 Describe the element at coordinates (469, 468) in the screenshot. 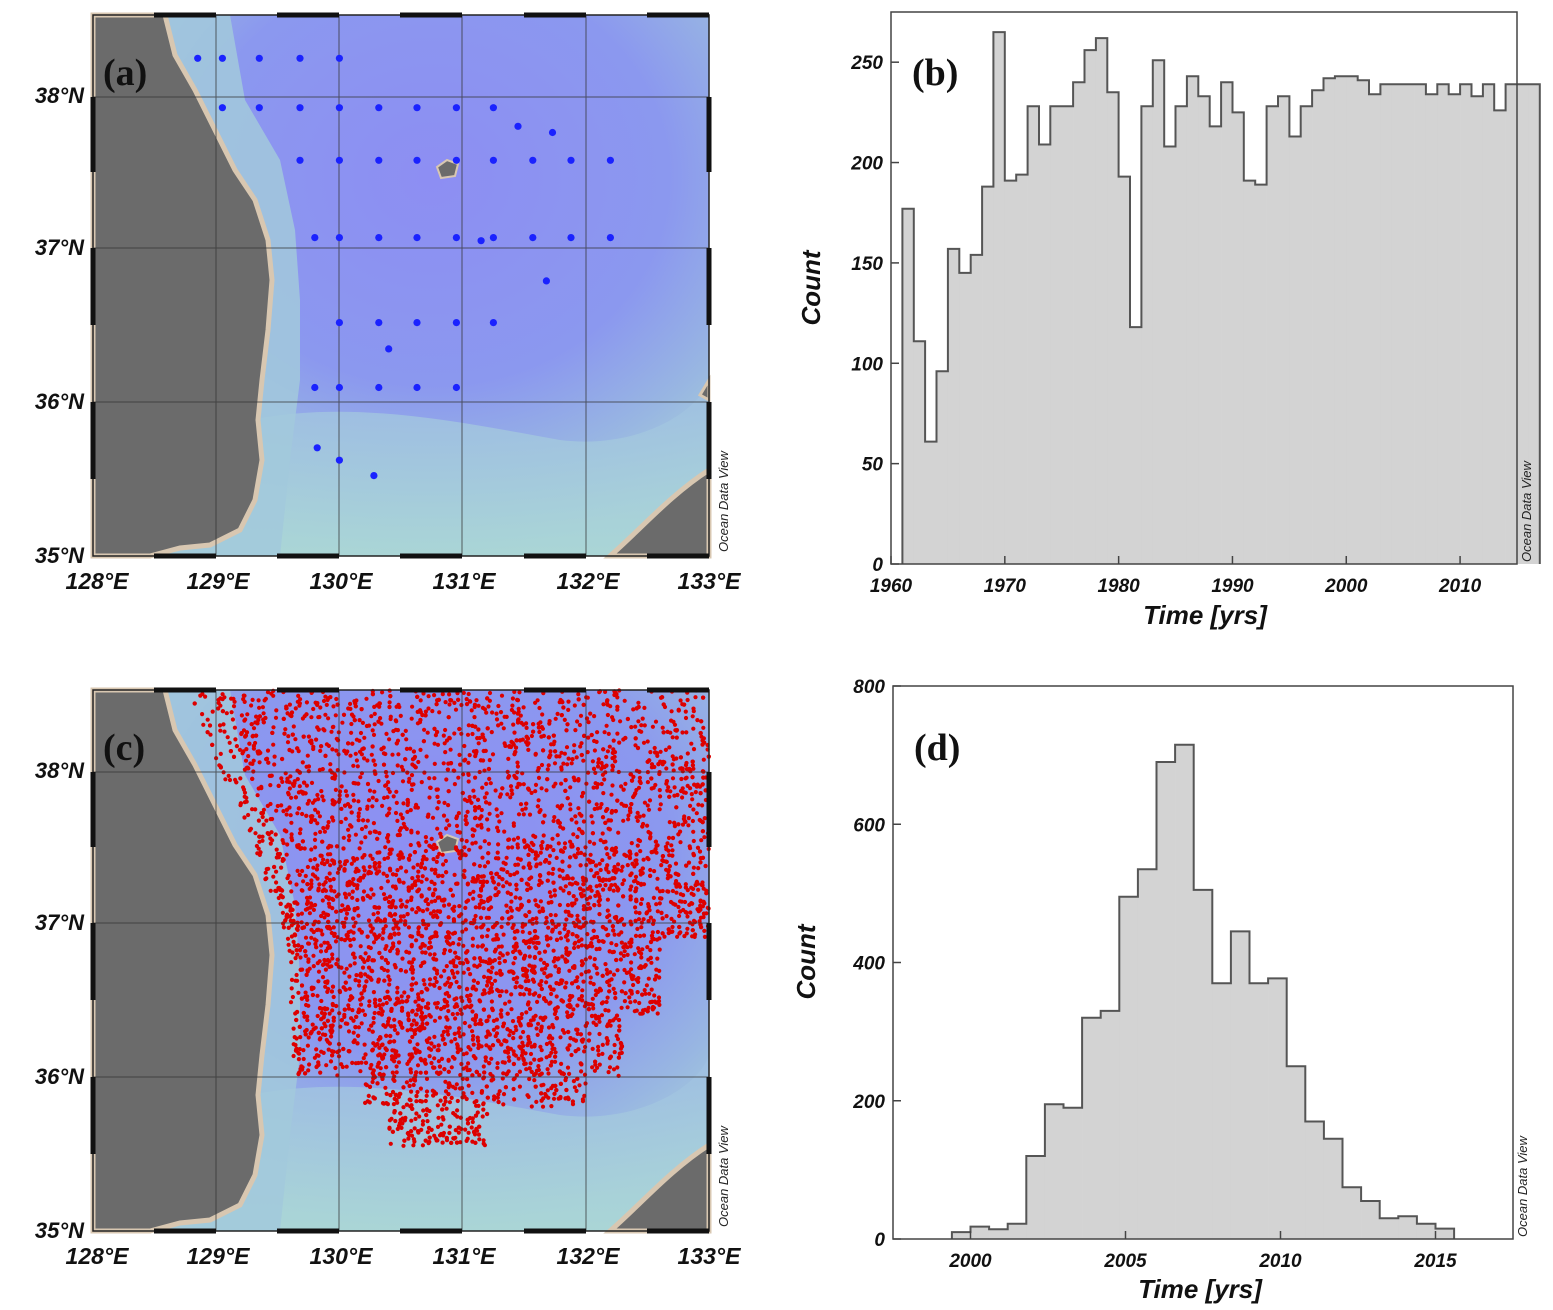

I see `map-a-shallow-south` at that location.